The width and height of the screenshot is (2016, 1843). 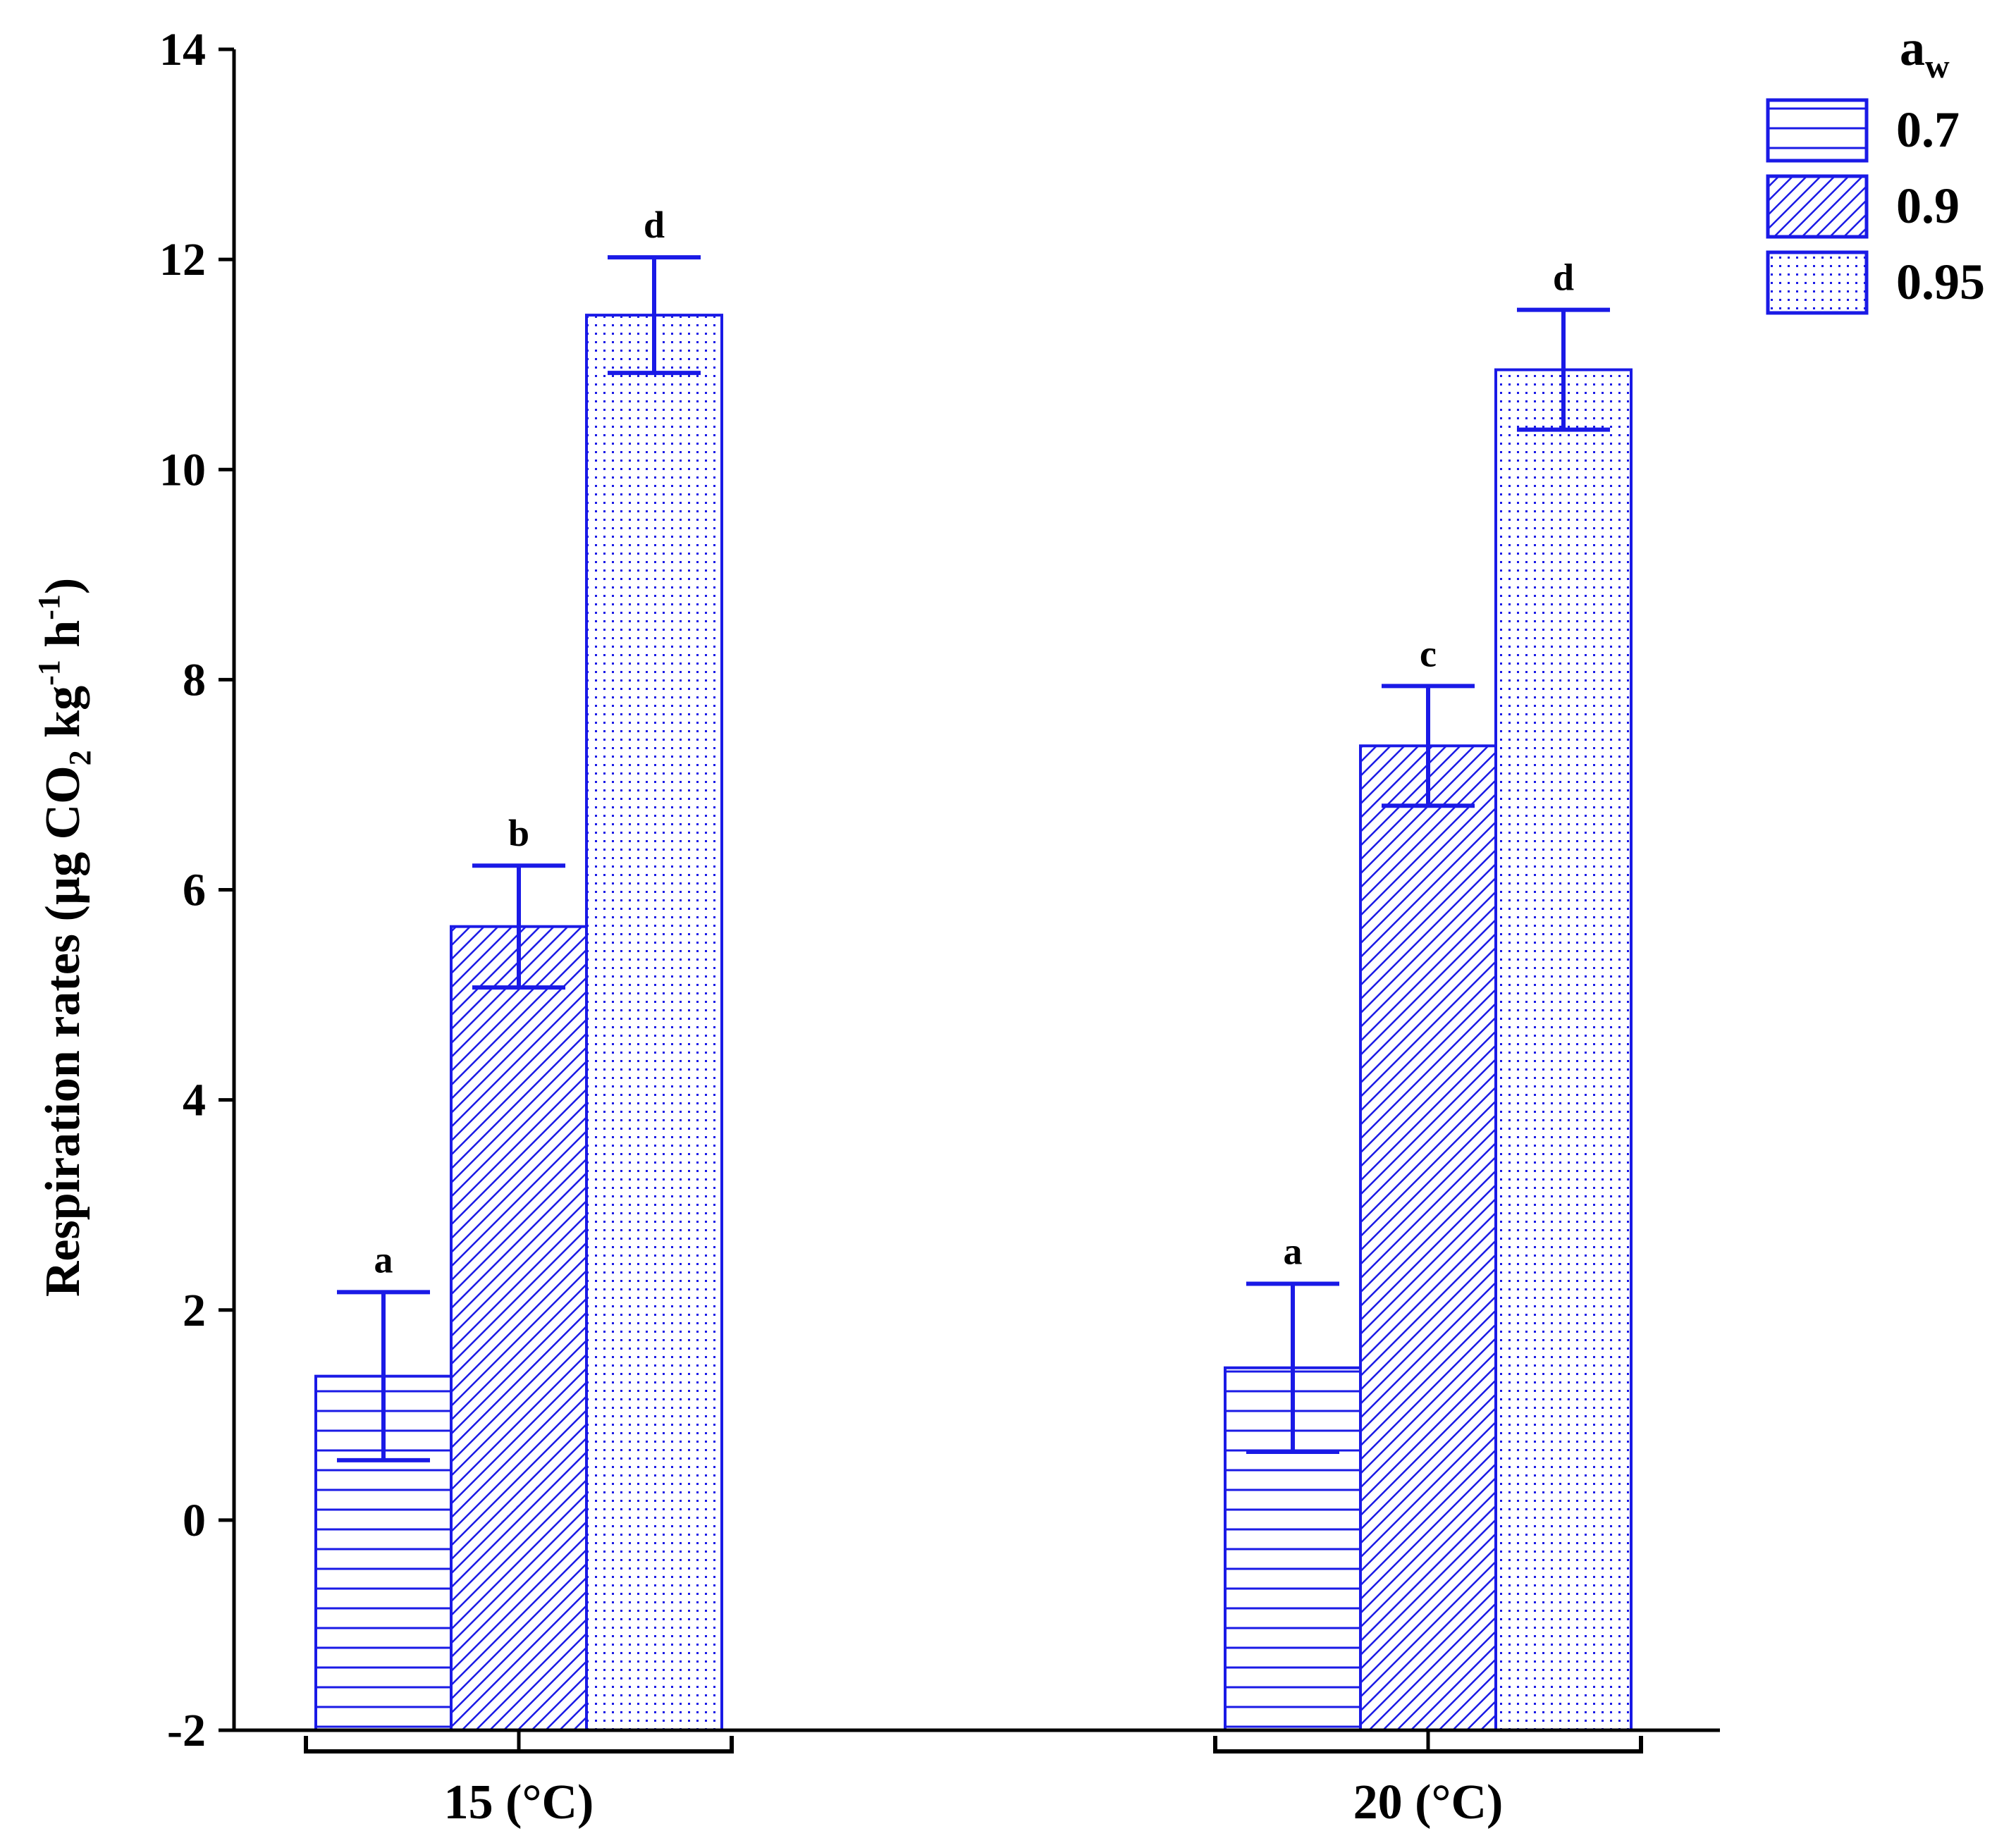 What do you see at coordinates (1428, 1238) in the screenshot?
I see `bar-0.9-1` at bounding box center [1428, 1238].